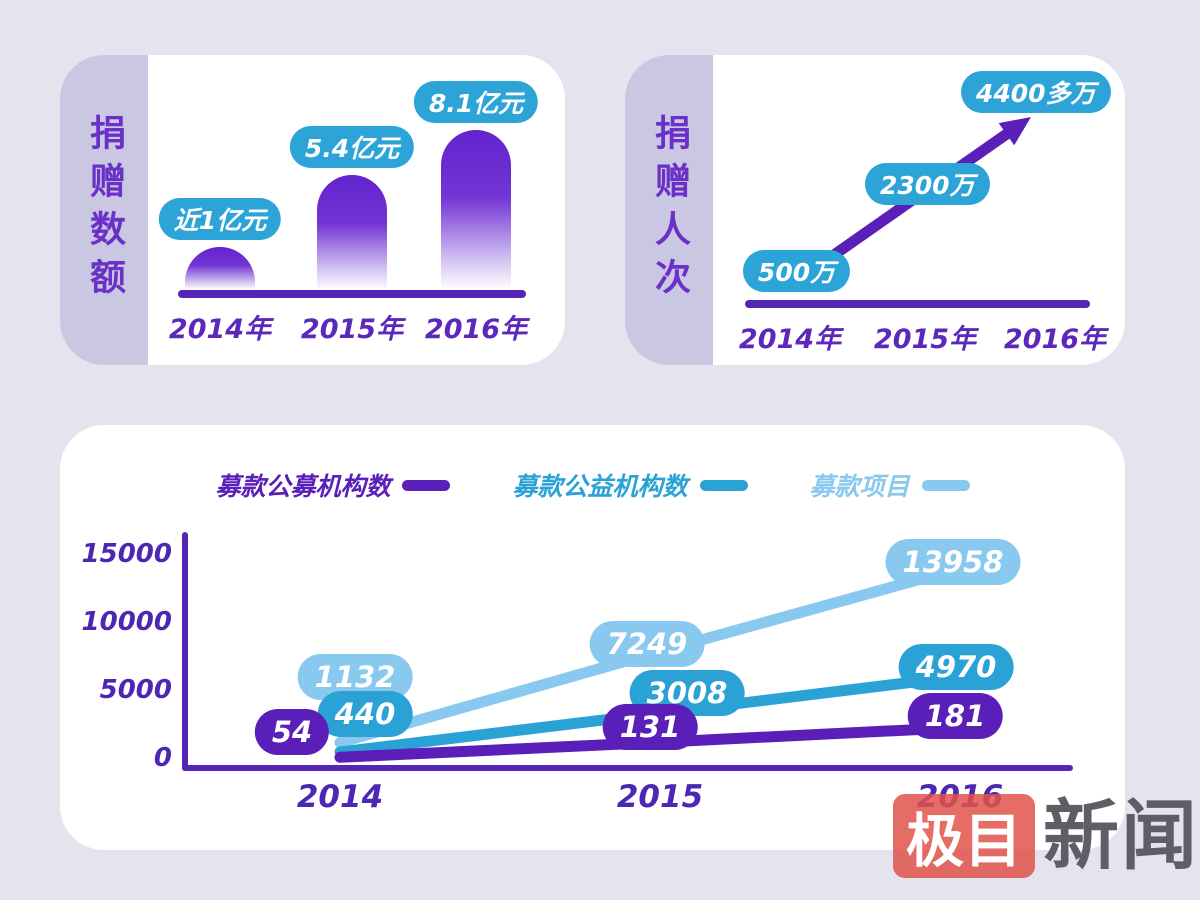 Image resolution: width=1200 pixels, height=900 pixels. I want to click on jimu-news-watermark: 极目 新闻, so click(1046, 836).